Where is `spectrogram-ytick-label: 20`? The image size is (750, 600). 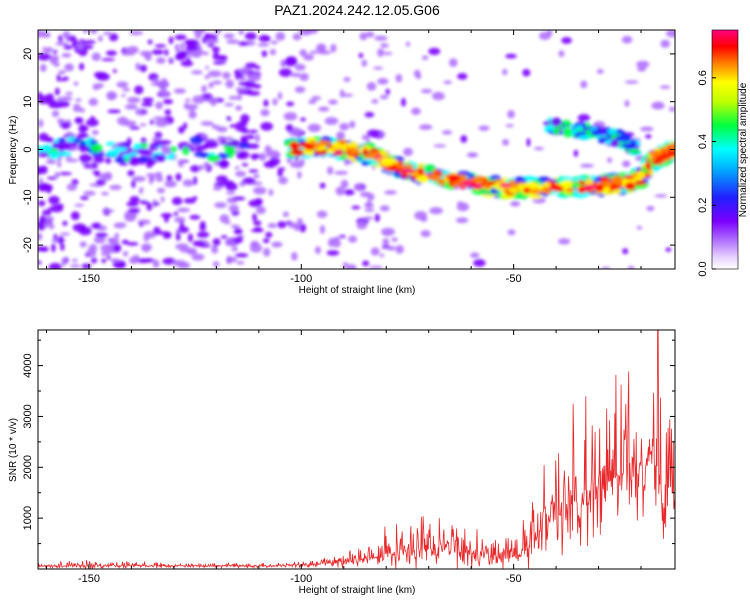 spectrogram-ytick-label: 20 is located at coordinates (28, 54).